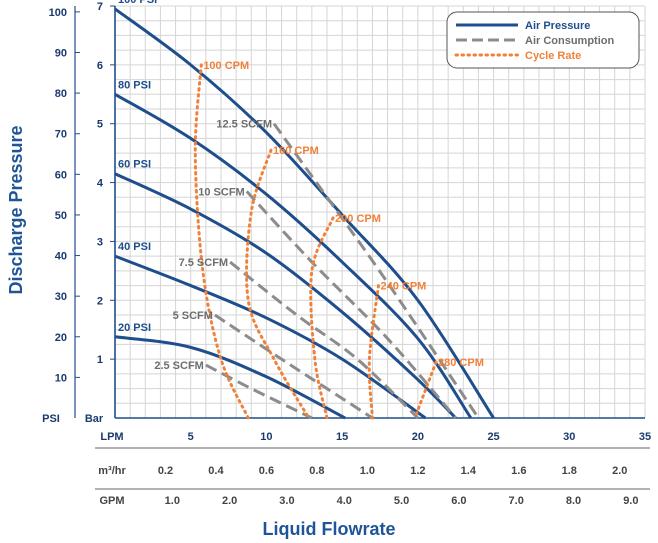  What do you see at coordinates (493, 437) in the screenshot?
I see `lpm-tick-label: 25` at bounding box center [493, 437].